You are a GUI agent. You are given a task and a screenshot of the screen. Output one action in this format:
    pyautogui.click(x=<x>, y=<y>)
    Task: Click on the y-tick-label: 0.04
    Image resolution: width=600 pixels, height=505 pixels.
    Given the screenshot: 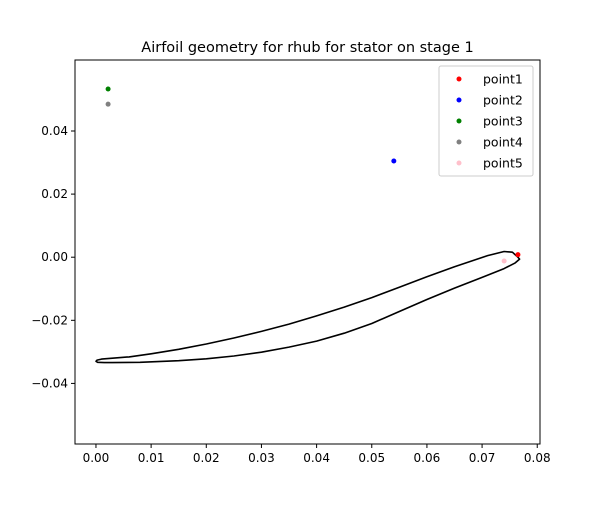 What is the action you would take?
    pyautogui.click(x=54, y=131)
    